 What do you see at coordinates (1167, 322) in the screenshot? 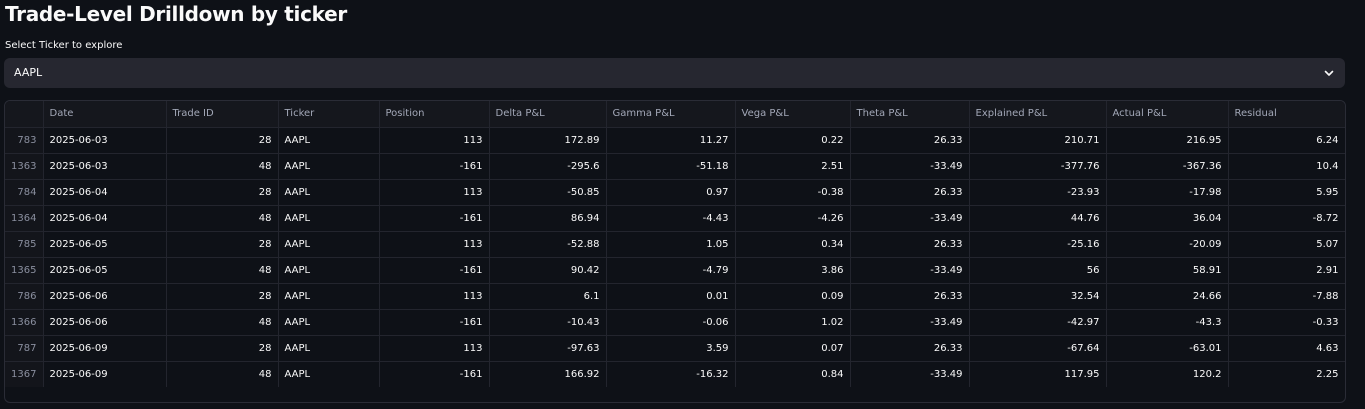
I see `table-cell: -43.3` at bounding box center [1167, 322].